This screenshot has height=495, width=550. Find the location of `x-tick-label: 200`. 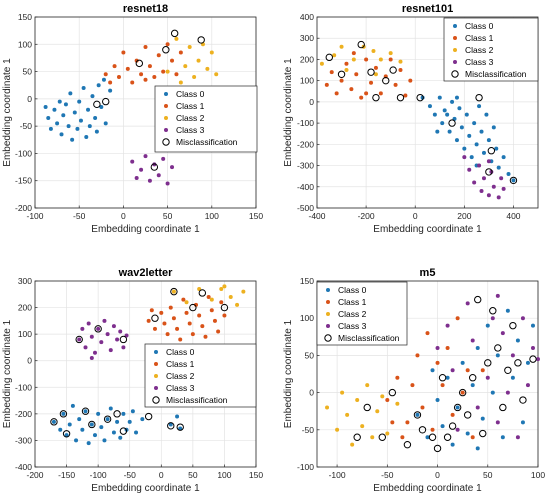

x-tick-label: 200 is located at coordinates (464, 216).